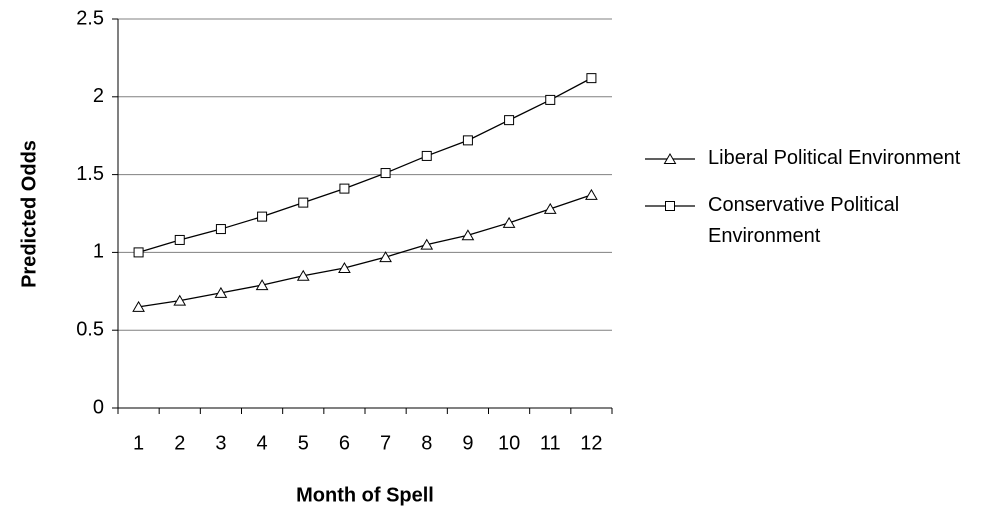 The width and height of the screenshot is (981, 519). I want to click on x-tick-label: 4, so click(262, 443).